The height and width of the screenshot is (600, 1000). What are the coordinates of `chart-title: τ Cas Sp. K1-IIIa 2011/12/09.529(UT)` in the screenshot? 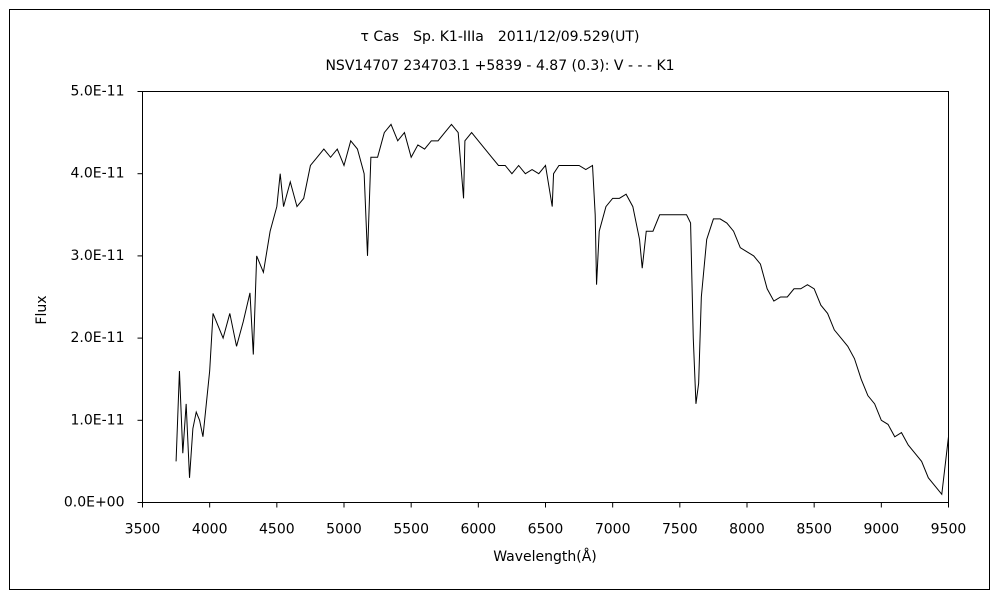 It's located at (500, 37).